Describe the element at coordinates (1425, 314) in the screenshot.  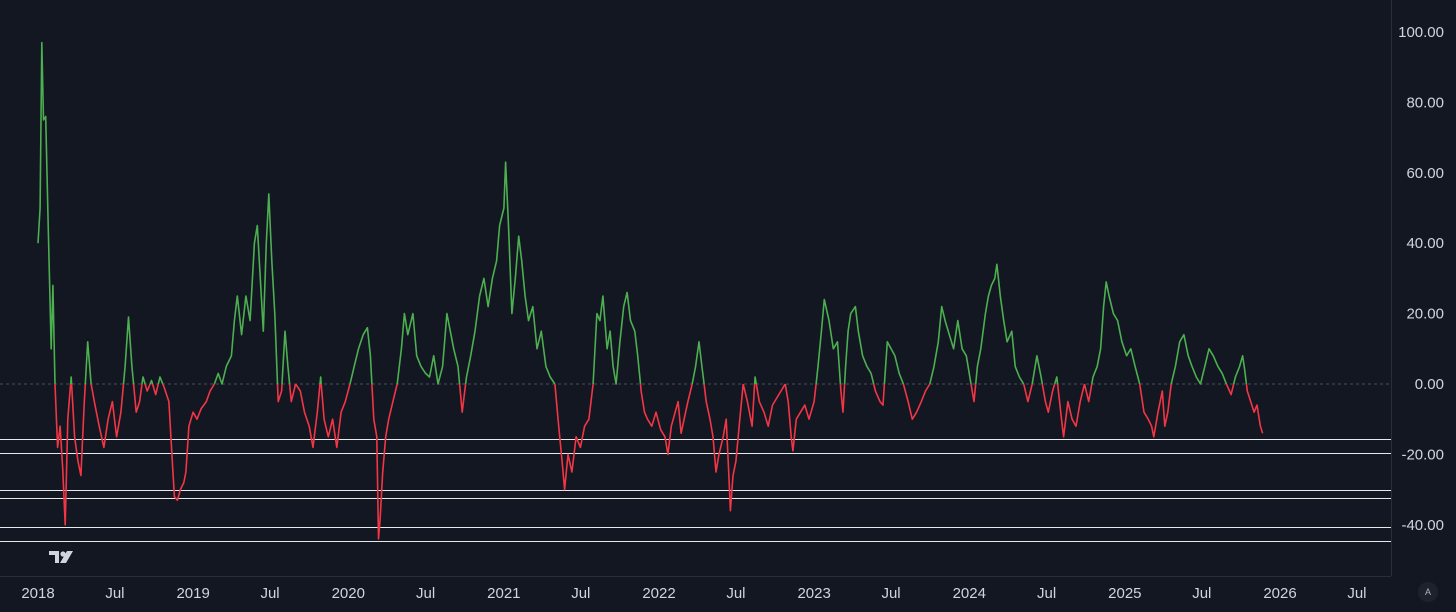
I see `y-tick-label: 20.00` at that location.